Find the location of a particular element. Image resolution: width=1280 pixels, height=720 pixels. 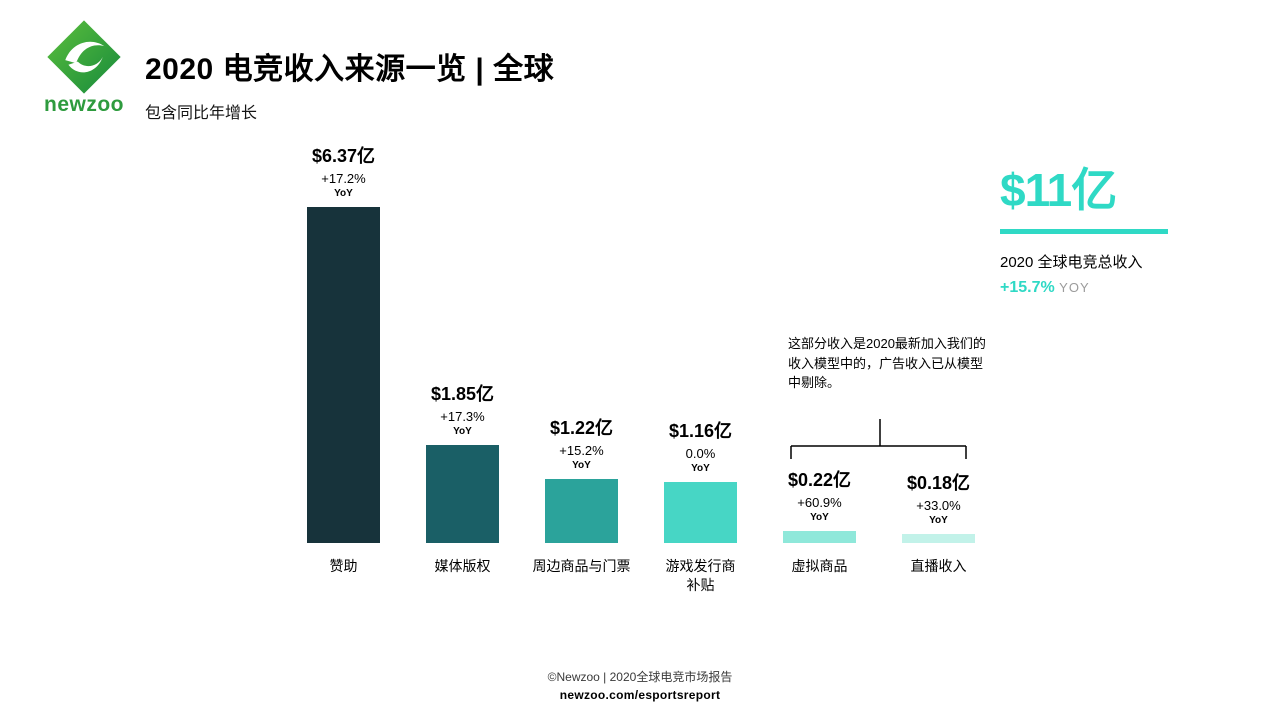

bar-value-label: $0.22亿 +60.9% YoY is located at coordinates (819, 494).